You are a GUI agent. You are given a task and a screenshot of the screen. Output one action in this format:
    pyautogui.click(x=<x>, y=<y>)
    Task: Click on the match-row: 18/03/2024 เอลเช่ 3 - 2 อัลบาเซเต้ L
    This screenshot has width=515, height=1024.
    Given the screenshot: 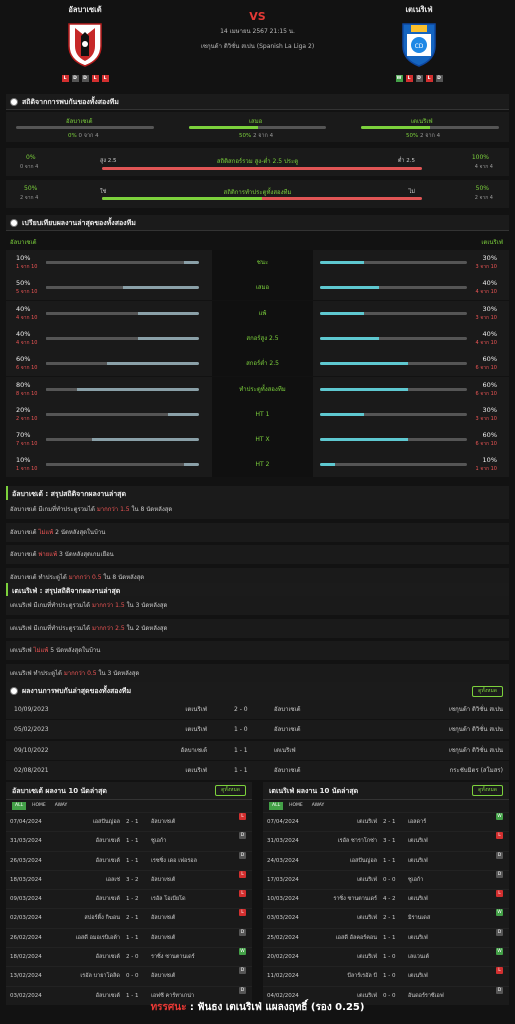 What is the action you would take?
    pyautogui.click(x=129, y=879)
    